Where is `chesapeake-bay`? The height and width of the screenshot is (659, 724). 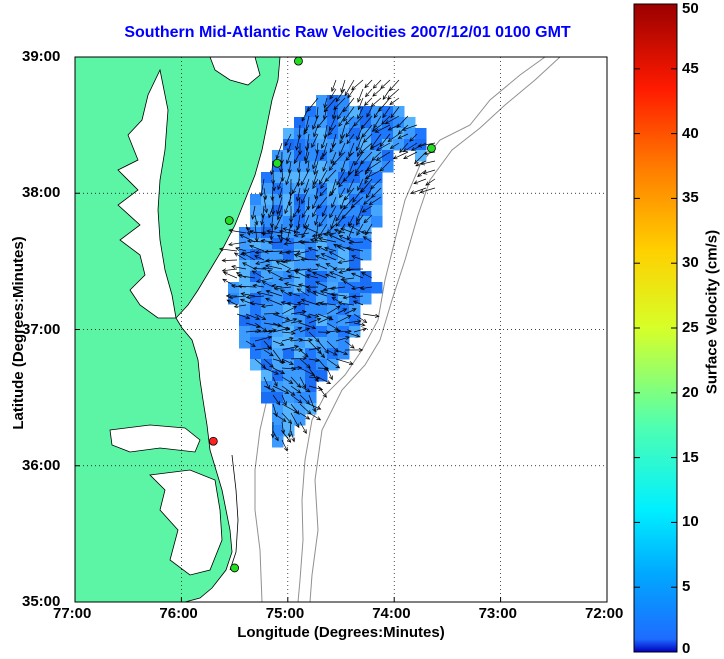 chesapeake-bay is located at coordinates (147, 193).